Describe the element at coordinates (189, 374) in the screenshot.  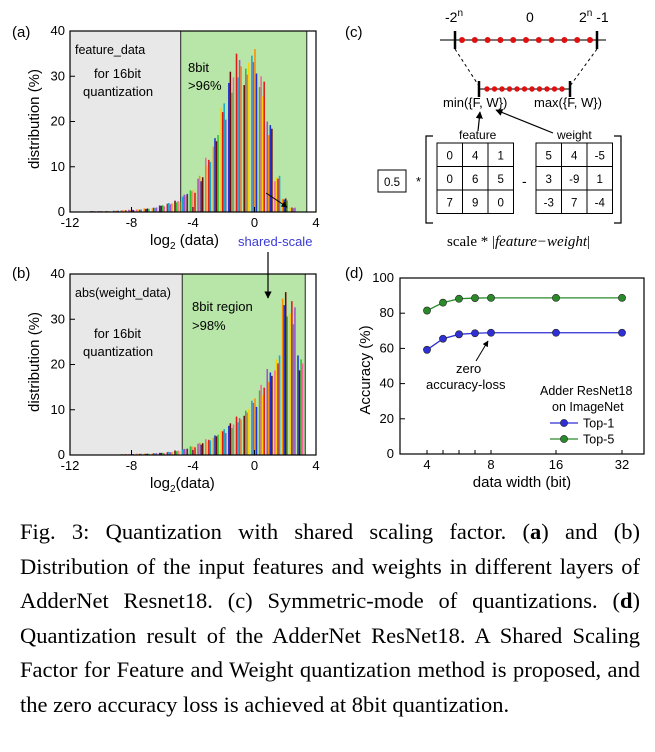
I see `b-bars` at that location.